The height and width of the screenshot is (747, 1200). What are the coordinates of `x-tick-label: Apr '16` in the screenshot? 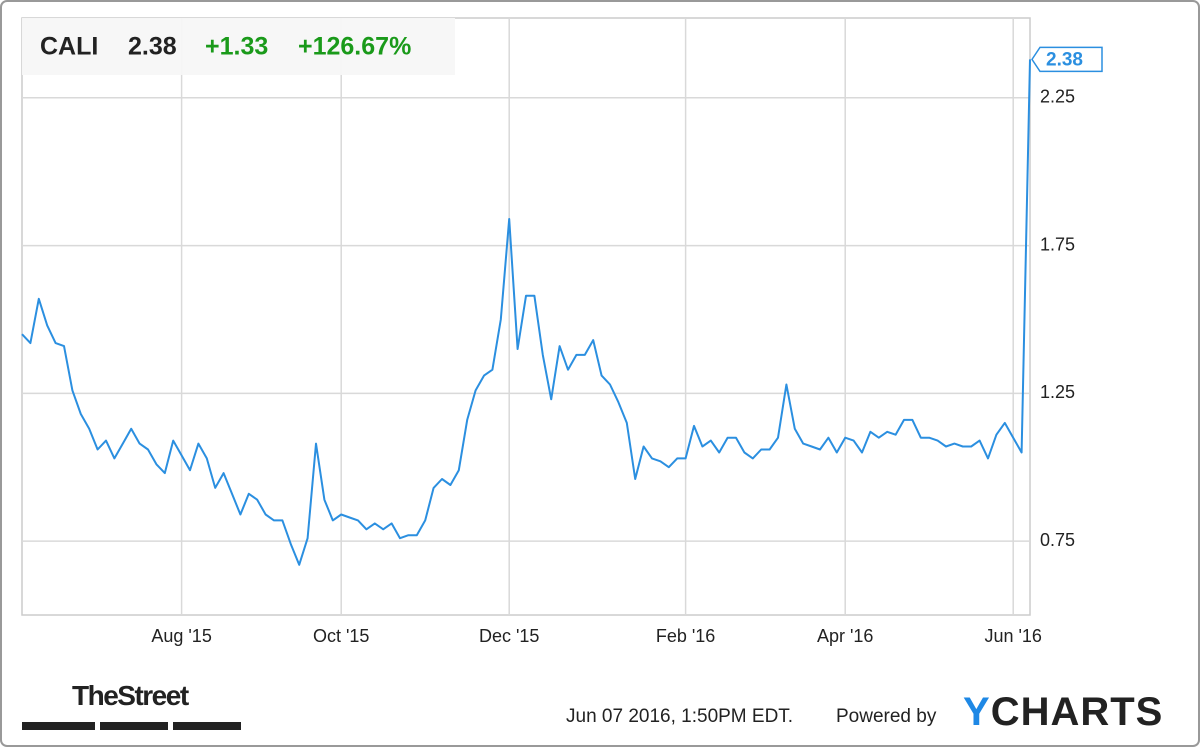 It's located at (845, 636).